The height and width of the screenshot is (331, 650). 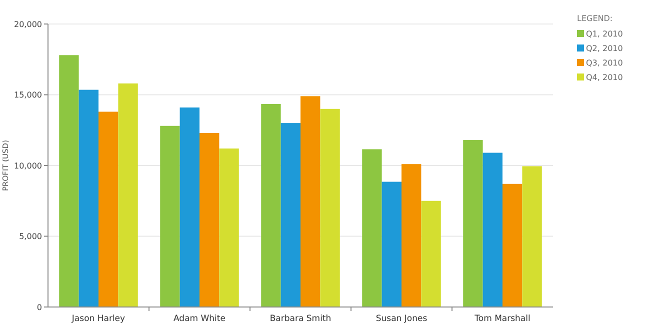 What do you see at coordinates (595, 18) in the screenshot?
I see `legend-title: LEGEND:` at bounding box center [595, 18].